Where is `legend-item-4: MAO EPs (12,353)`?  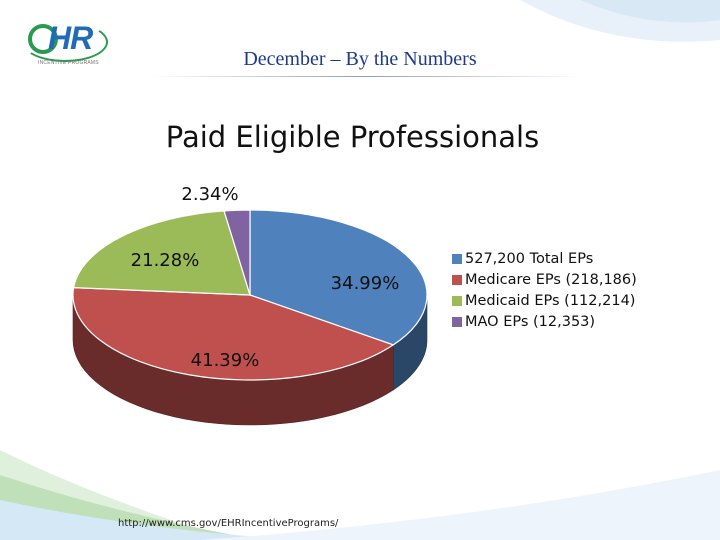 legend-item-4: MAO EPs (12,353) is located at coordinates (544, 321).